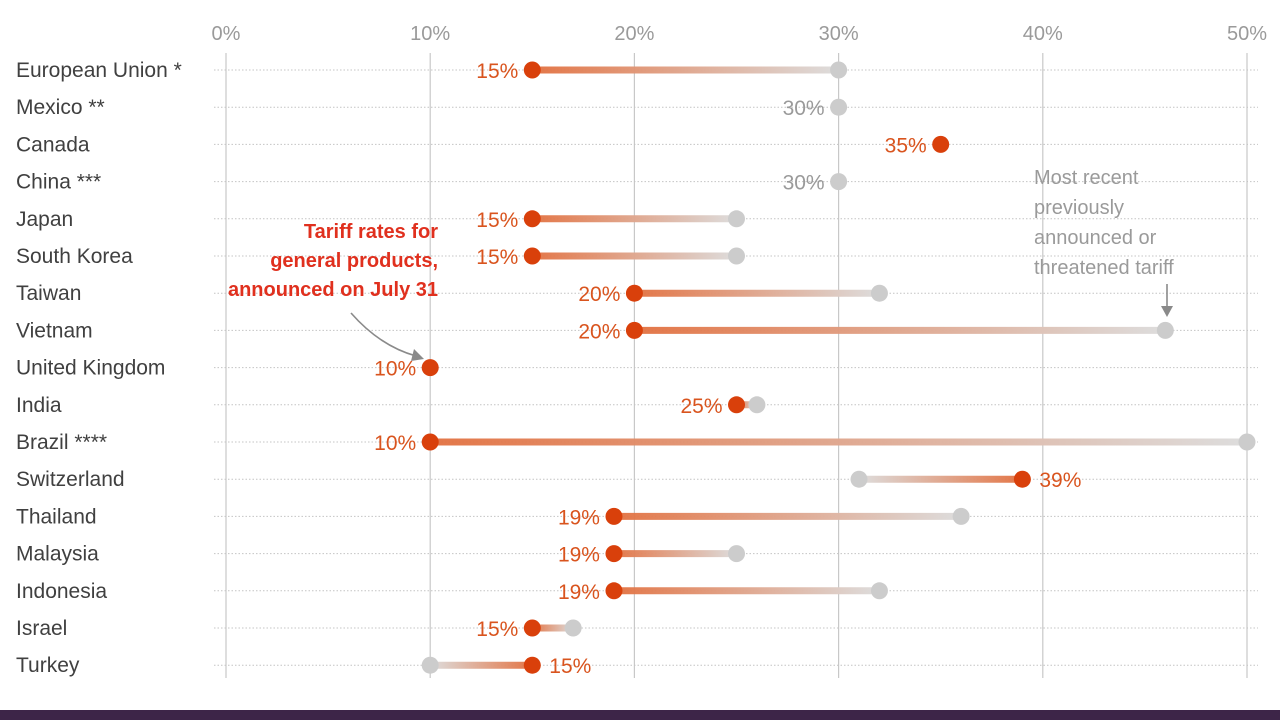  What do you see at coordinates (61, 442) in the screenshot?
I see `country-label: Brazil ****` at bounding box center [61, 442].